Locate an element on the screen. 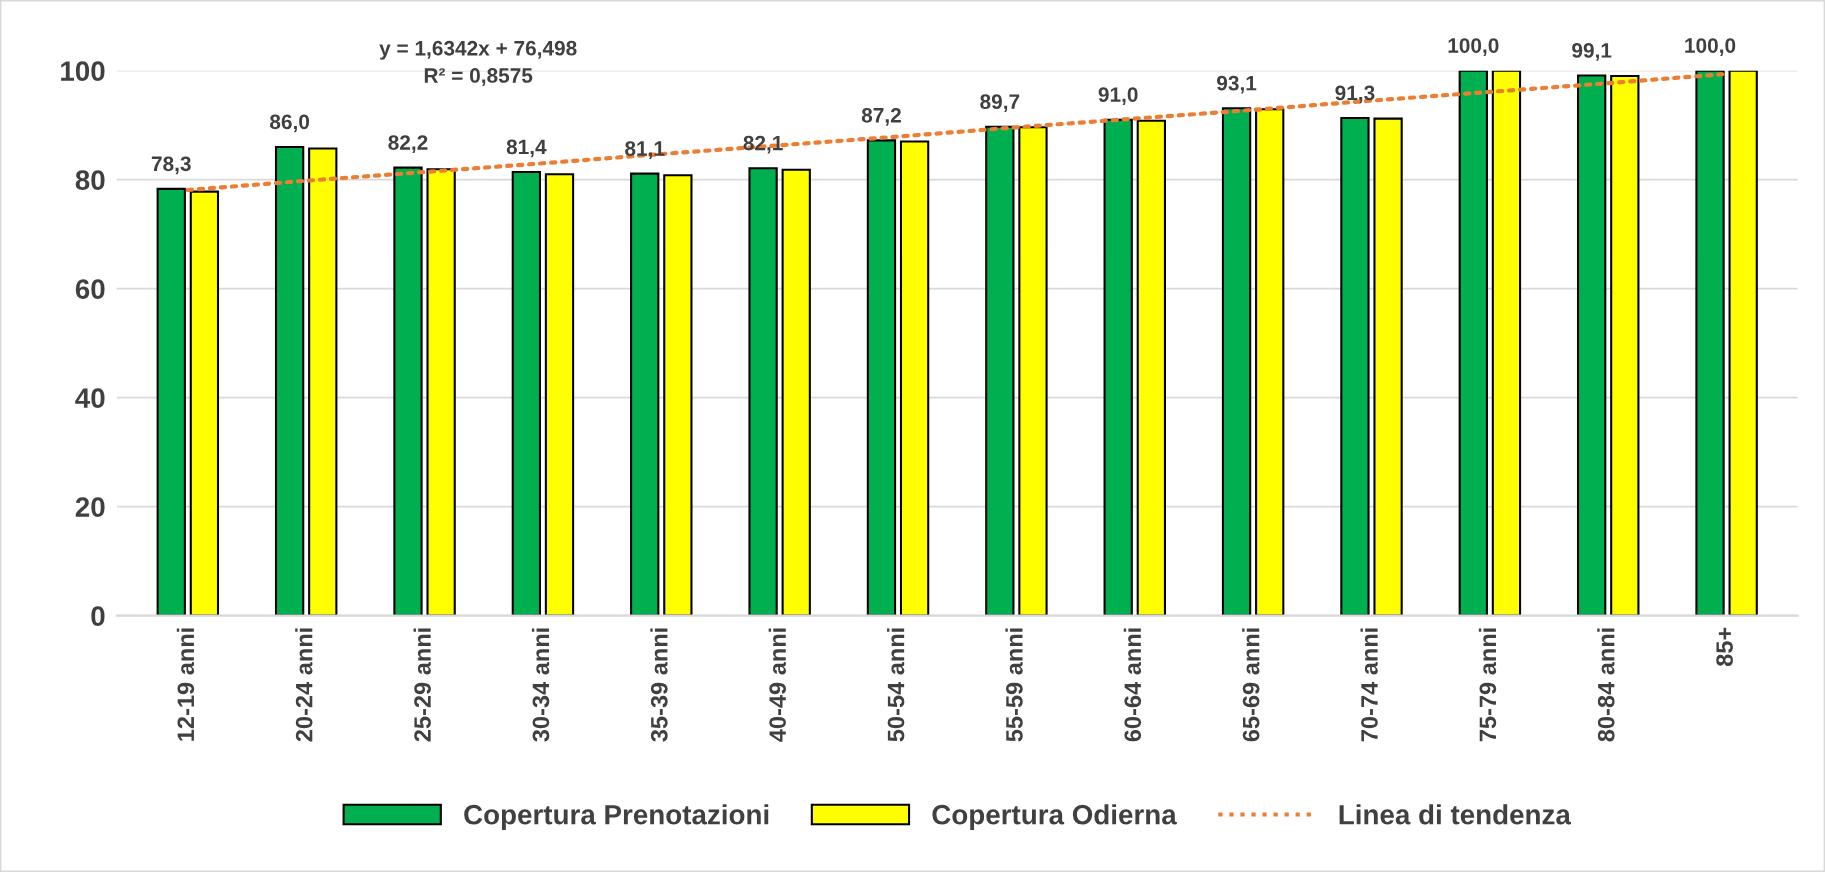  data-label: 81,4 is located at coordinates (526, 148).